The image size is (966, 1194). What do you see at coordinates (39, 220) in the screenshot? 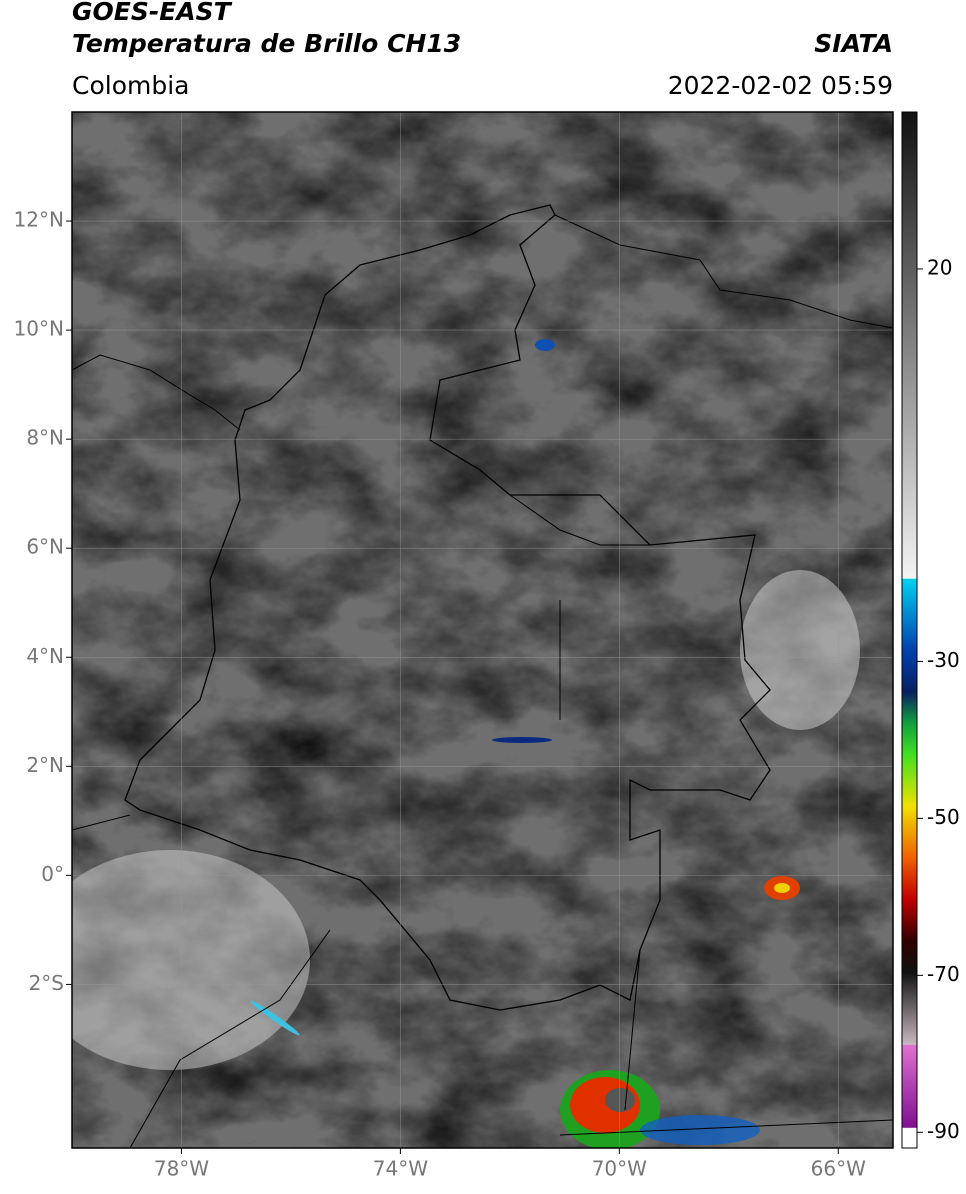
I see `y-tick-label: 12°N` at bounding box center [39, 220].